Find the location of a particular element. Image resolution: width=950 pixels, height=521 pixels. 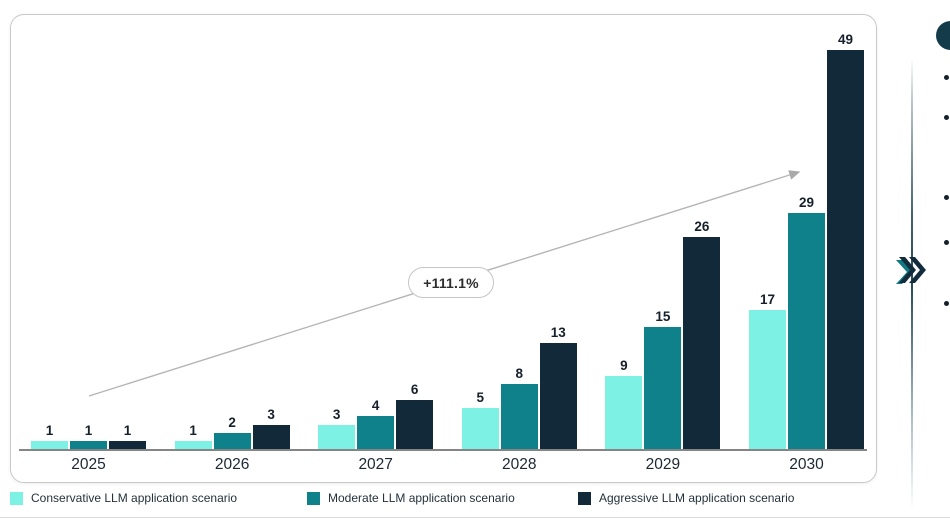

legend-item-moderate: Moderate LLM application scenario is located at coordinates (411, 498).